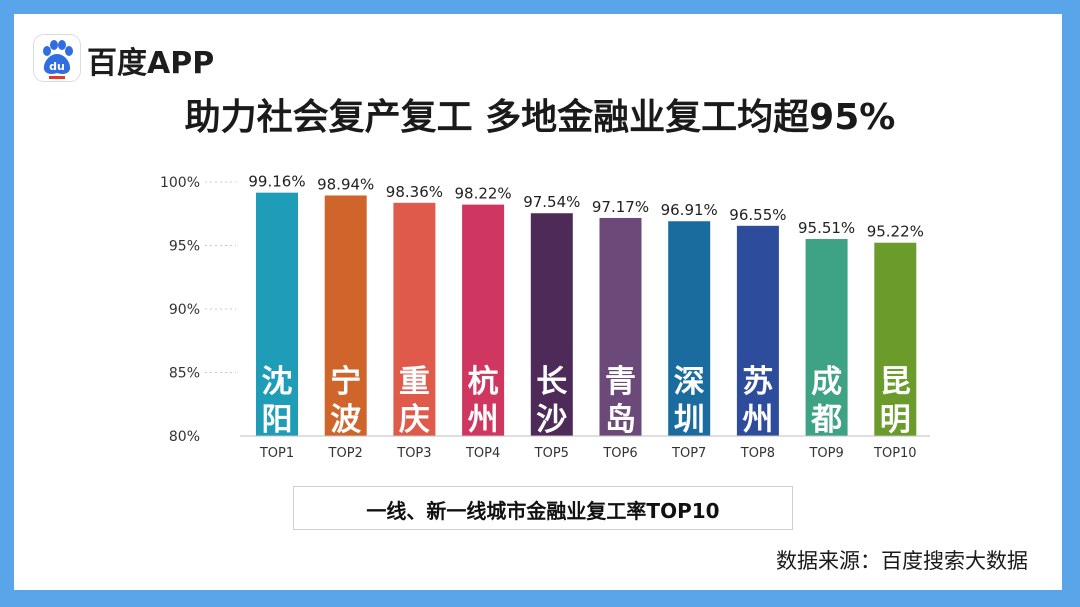 This screenshot has height=607, width=1080. Describe the element at coordinates (482, 194) in the screenshot. I see `value-label: 98.22%` at that location.